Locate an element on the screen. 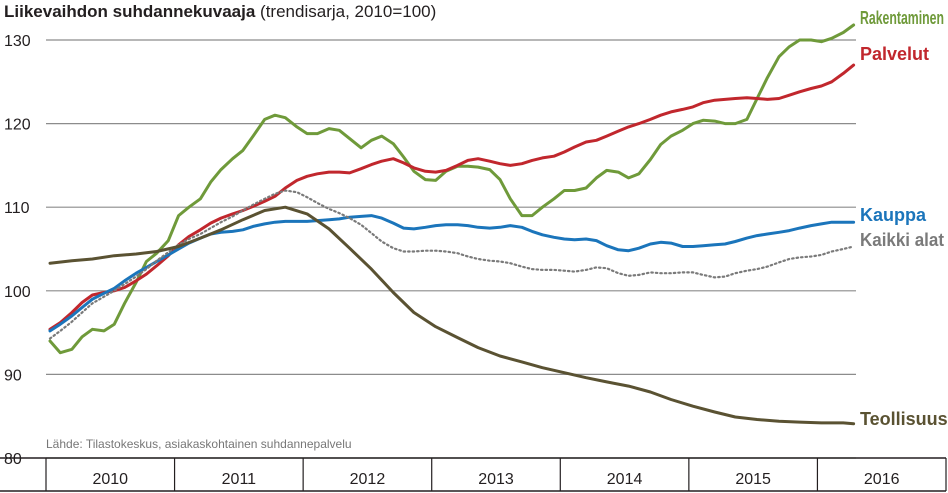 The width and height of the screenshot is (948, 493). series-label-rakentaminen: Rakentaminen is located at coordinates (902, 18).